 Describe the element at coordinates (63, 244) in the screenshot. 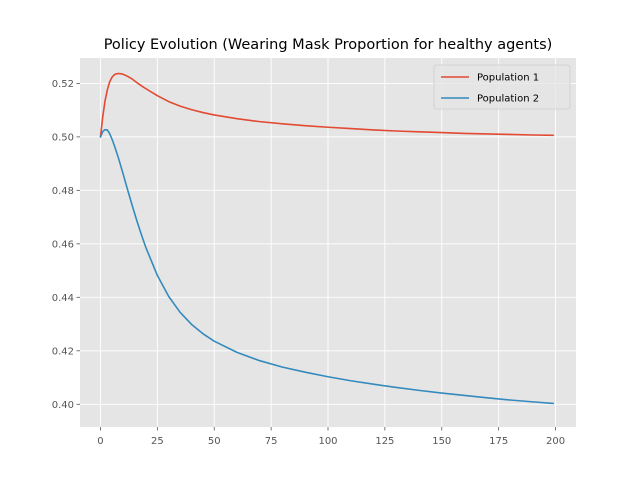

I see `y-tick-label: 0.46` at that location.